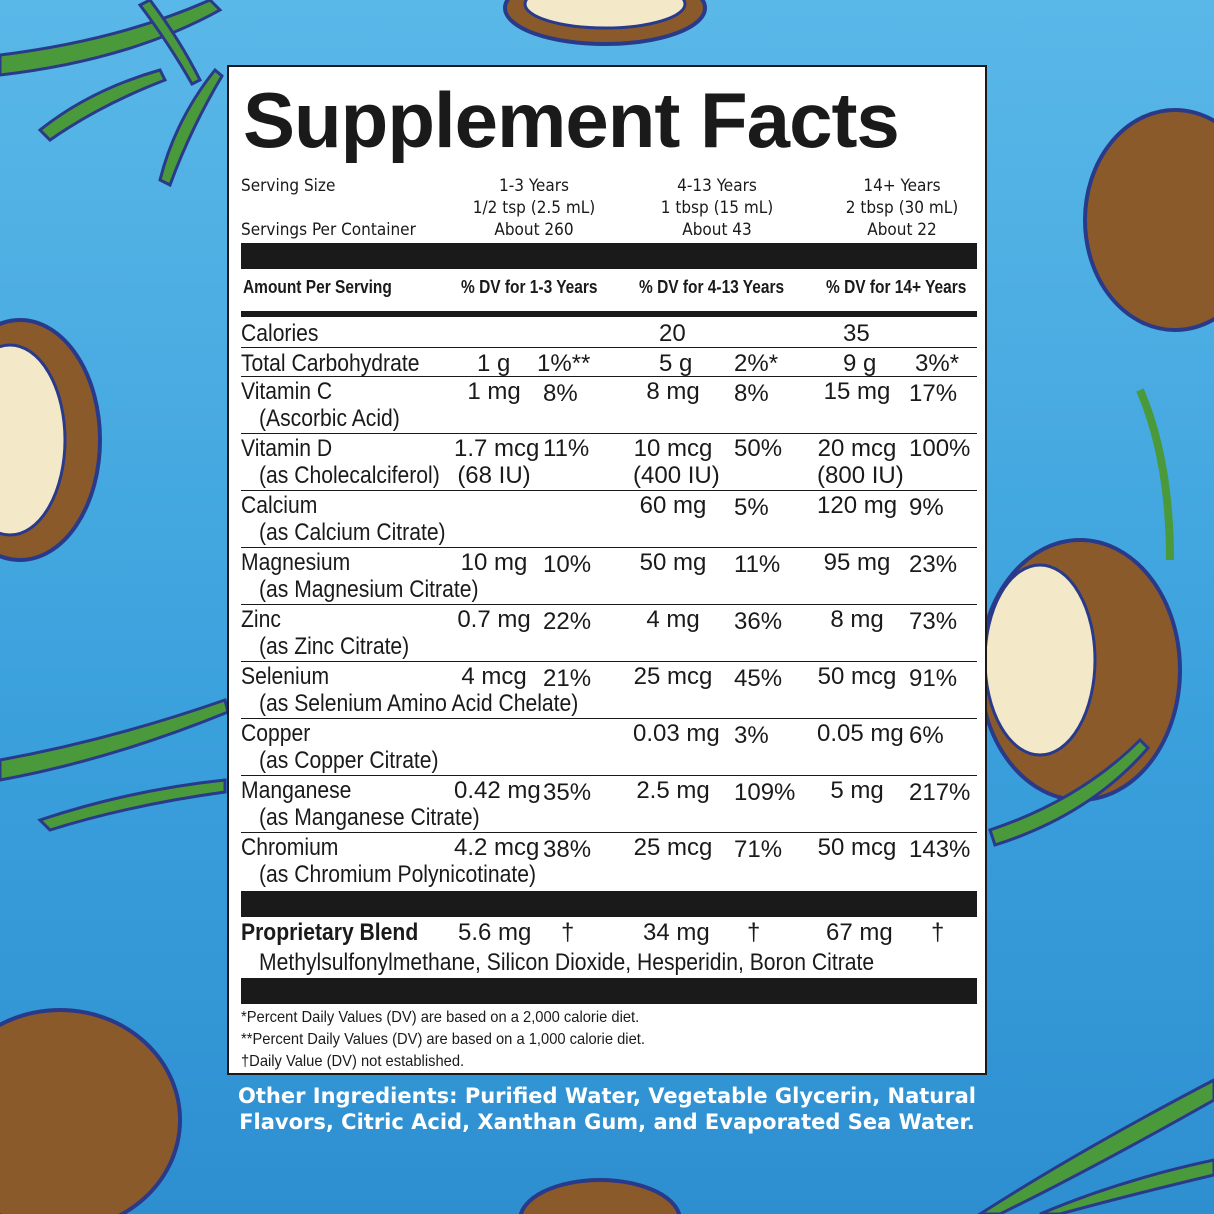  Describe the element at coordinates (349, 475) in the screenshot. I see `nutrient-source: (as Cholecalciferol)` at that location.